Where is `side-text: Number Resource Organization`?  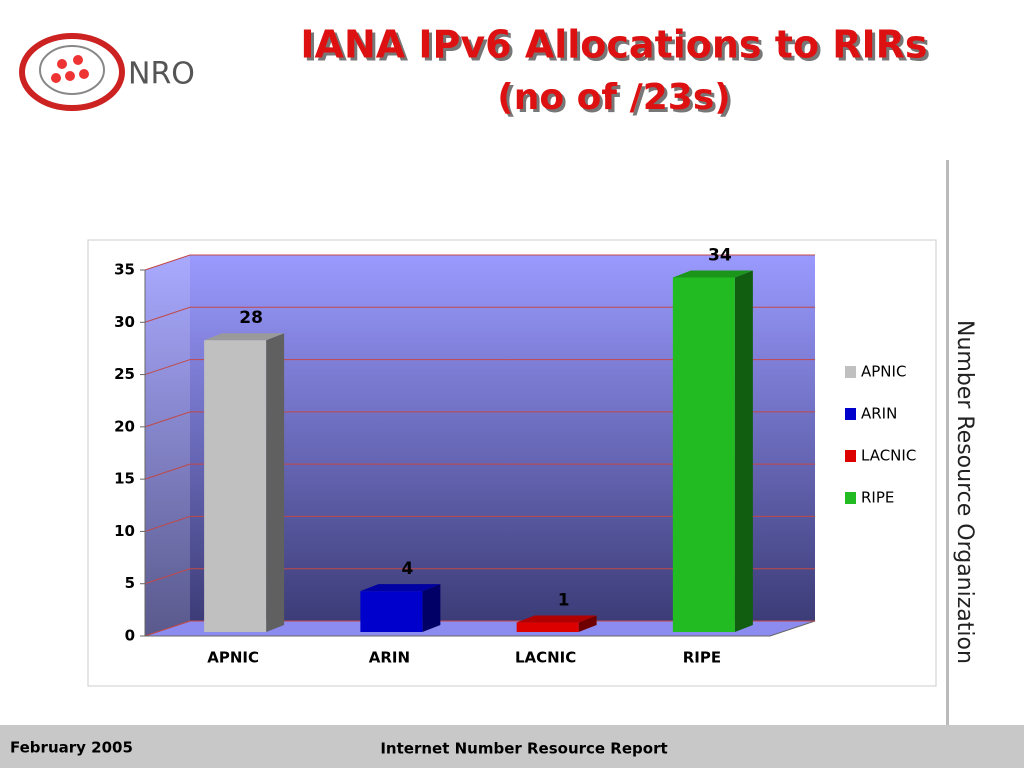 side-text: Number Resource Organization is located at coordinates (964, 492).